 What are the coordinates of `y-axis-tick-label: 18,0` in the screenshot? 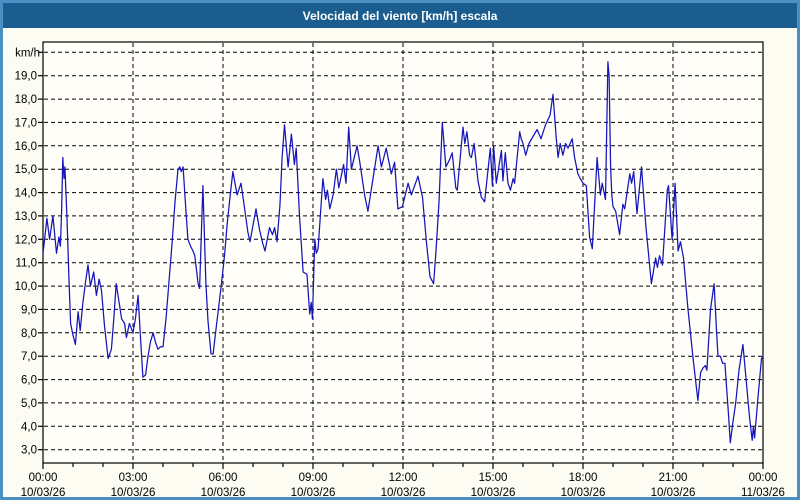 It's located at (26, 100).